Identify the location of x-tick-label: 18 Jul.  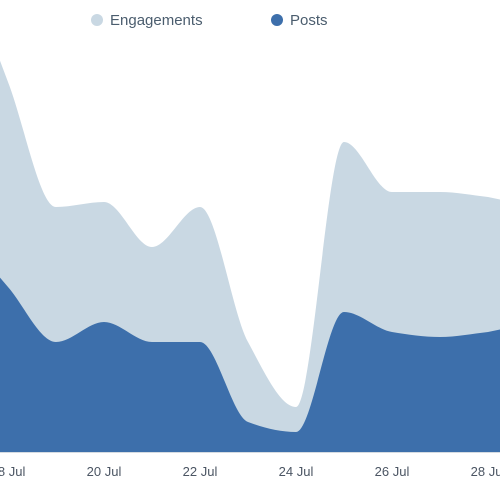
(12, 471).